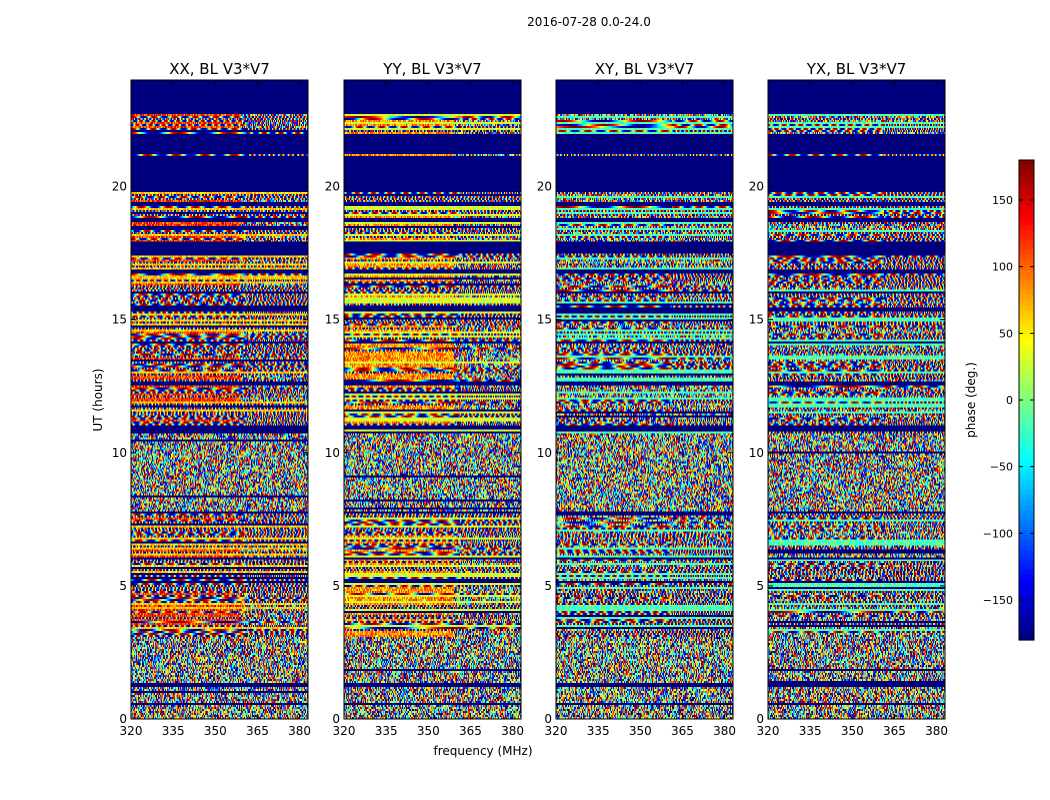 This screenshot has height=800, width=1050. What do you see at coordinates (1009, 400) in the screenshot?
I see `colorbar: 150 100 50 0 −50 −100 −150` at bounding box center [1009, 400].